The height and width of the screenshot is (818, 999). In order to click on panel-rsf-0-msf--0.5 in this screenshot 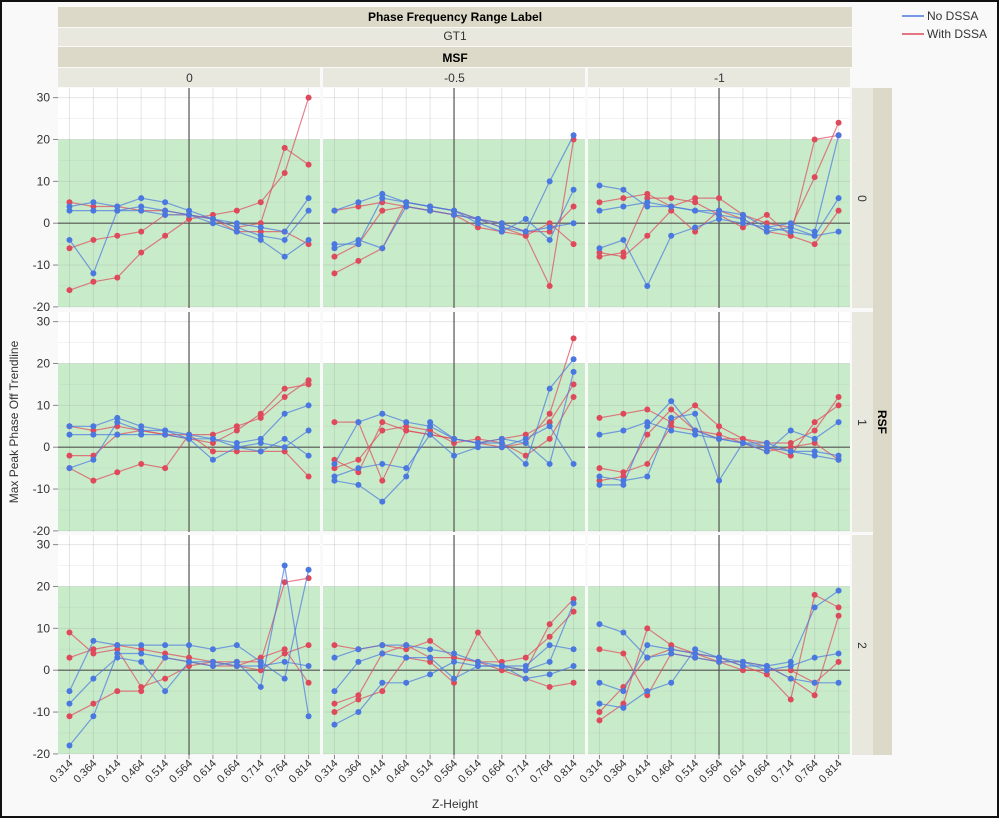, I will do `click(454, 198)`.